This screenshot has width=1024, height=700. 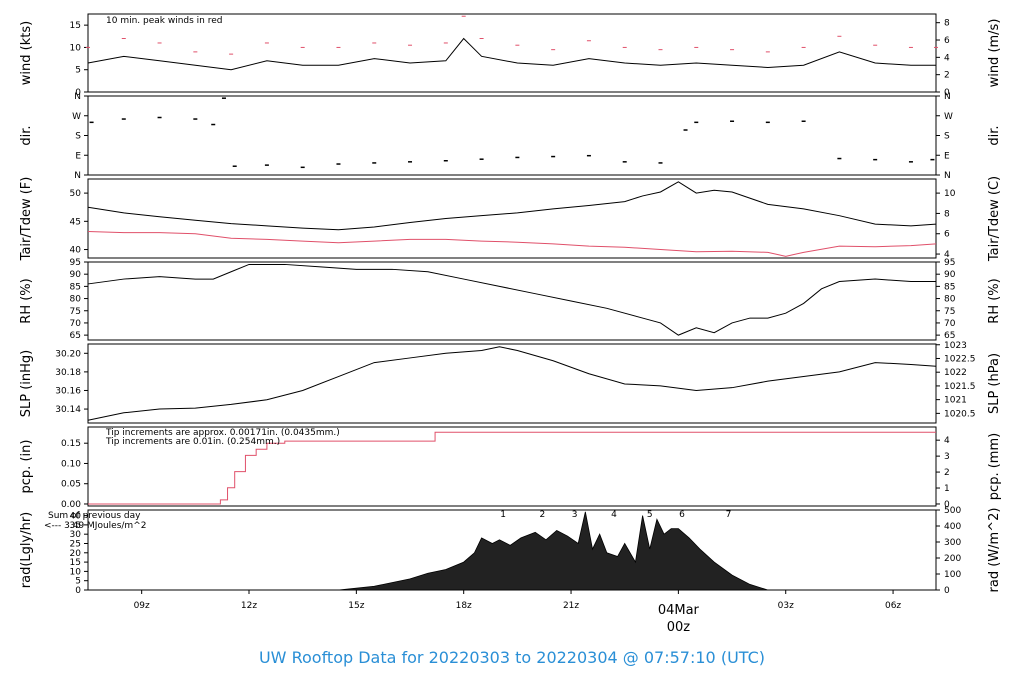 I want to click on y-tick-label-rh: 90, so click(x=76, y=275).